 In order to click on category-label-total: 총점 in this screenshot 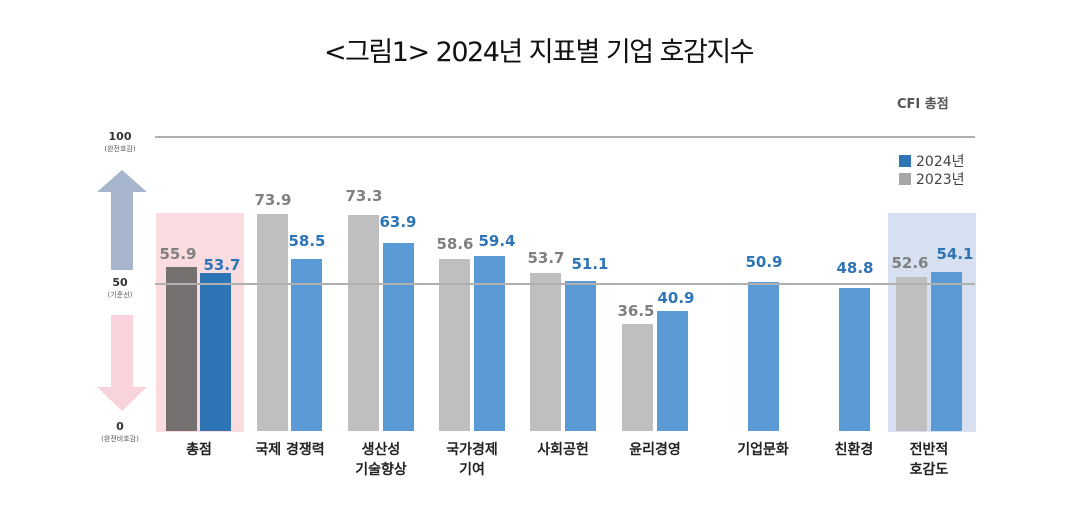, I will do `click(199, 450)`.